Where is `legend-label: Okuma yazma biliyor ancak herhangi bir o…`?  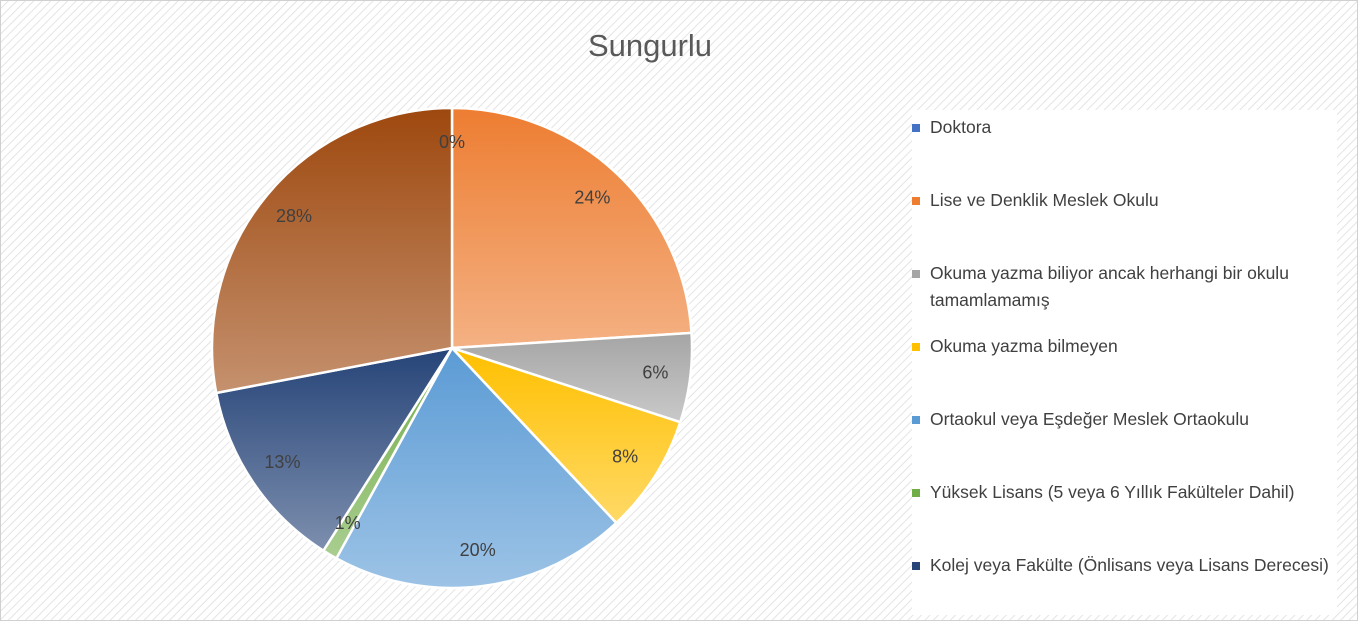
legend-label: Okuma yazma biliyor ancak herhangi bir o… is located at coordinates (1109, 286).